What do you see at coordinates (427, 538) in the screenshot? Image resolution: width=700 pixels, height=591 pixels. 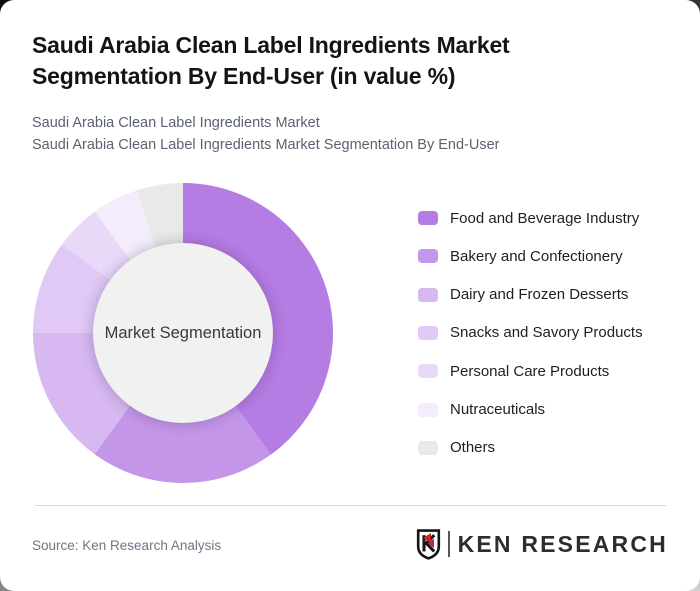 I see `logo-red-triangle-icon` at bounding box center [427, 538].